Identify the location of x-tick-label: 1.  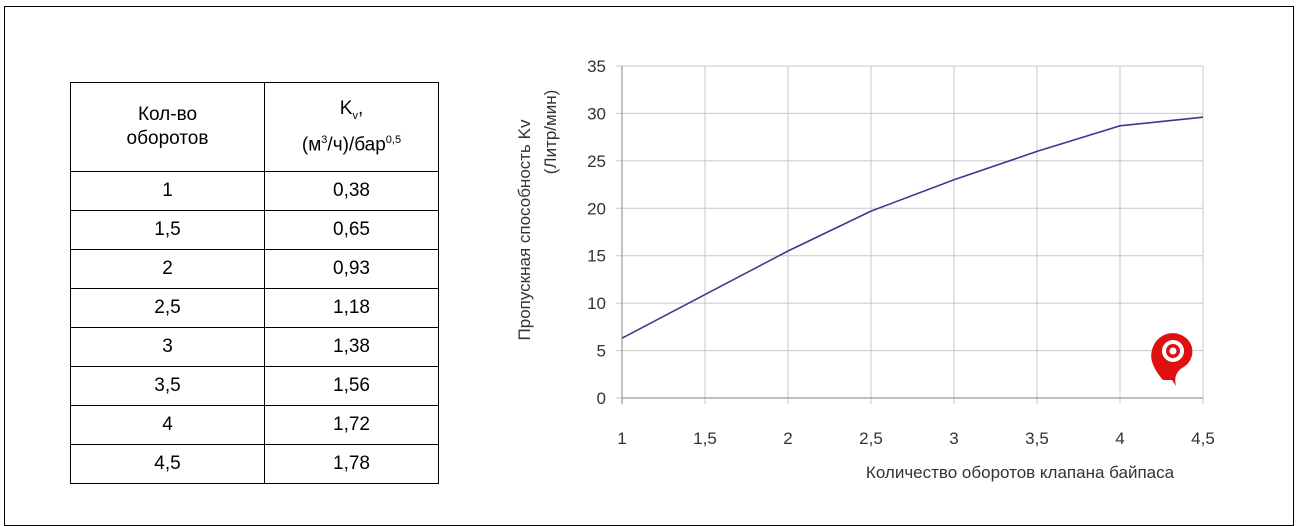
(621, 438).